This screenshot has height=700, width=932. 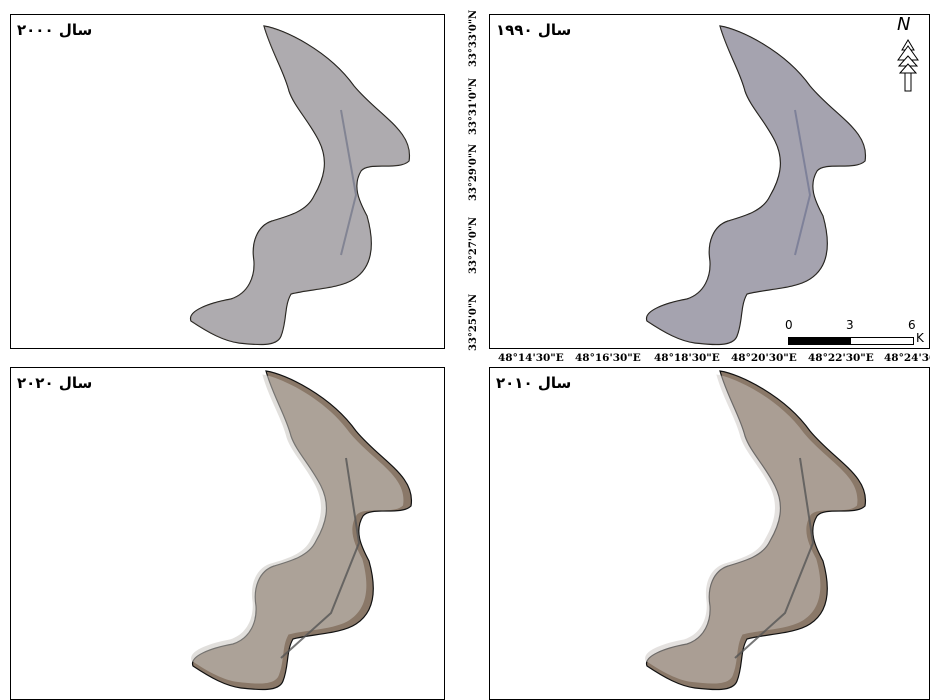 I want to click on landcover-map-2020, so click(x=302, y=530).